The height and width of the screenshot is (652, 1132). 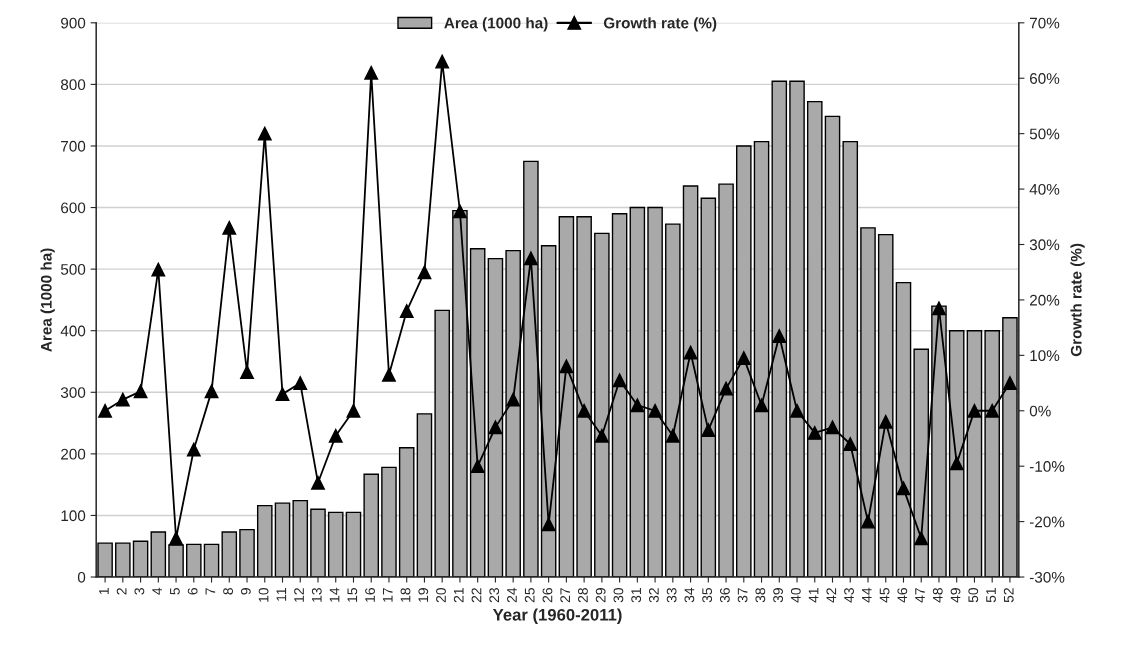 What do you see at coordinates (1077, 300) in the screenshot?
I see `y2-axis-title: Growth rate (%)` at bounding box center [1077, 300].